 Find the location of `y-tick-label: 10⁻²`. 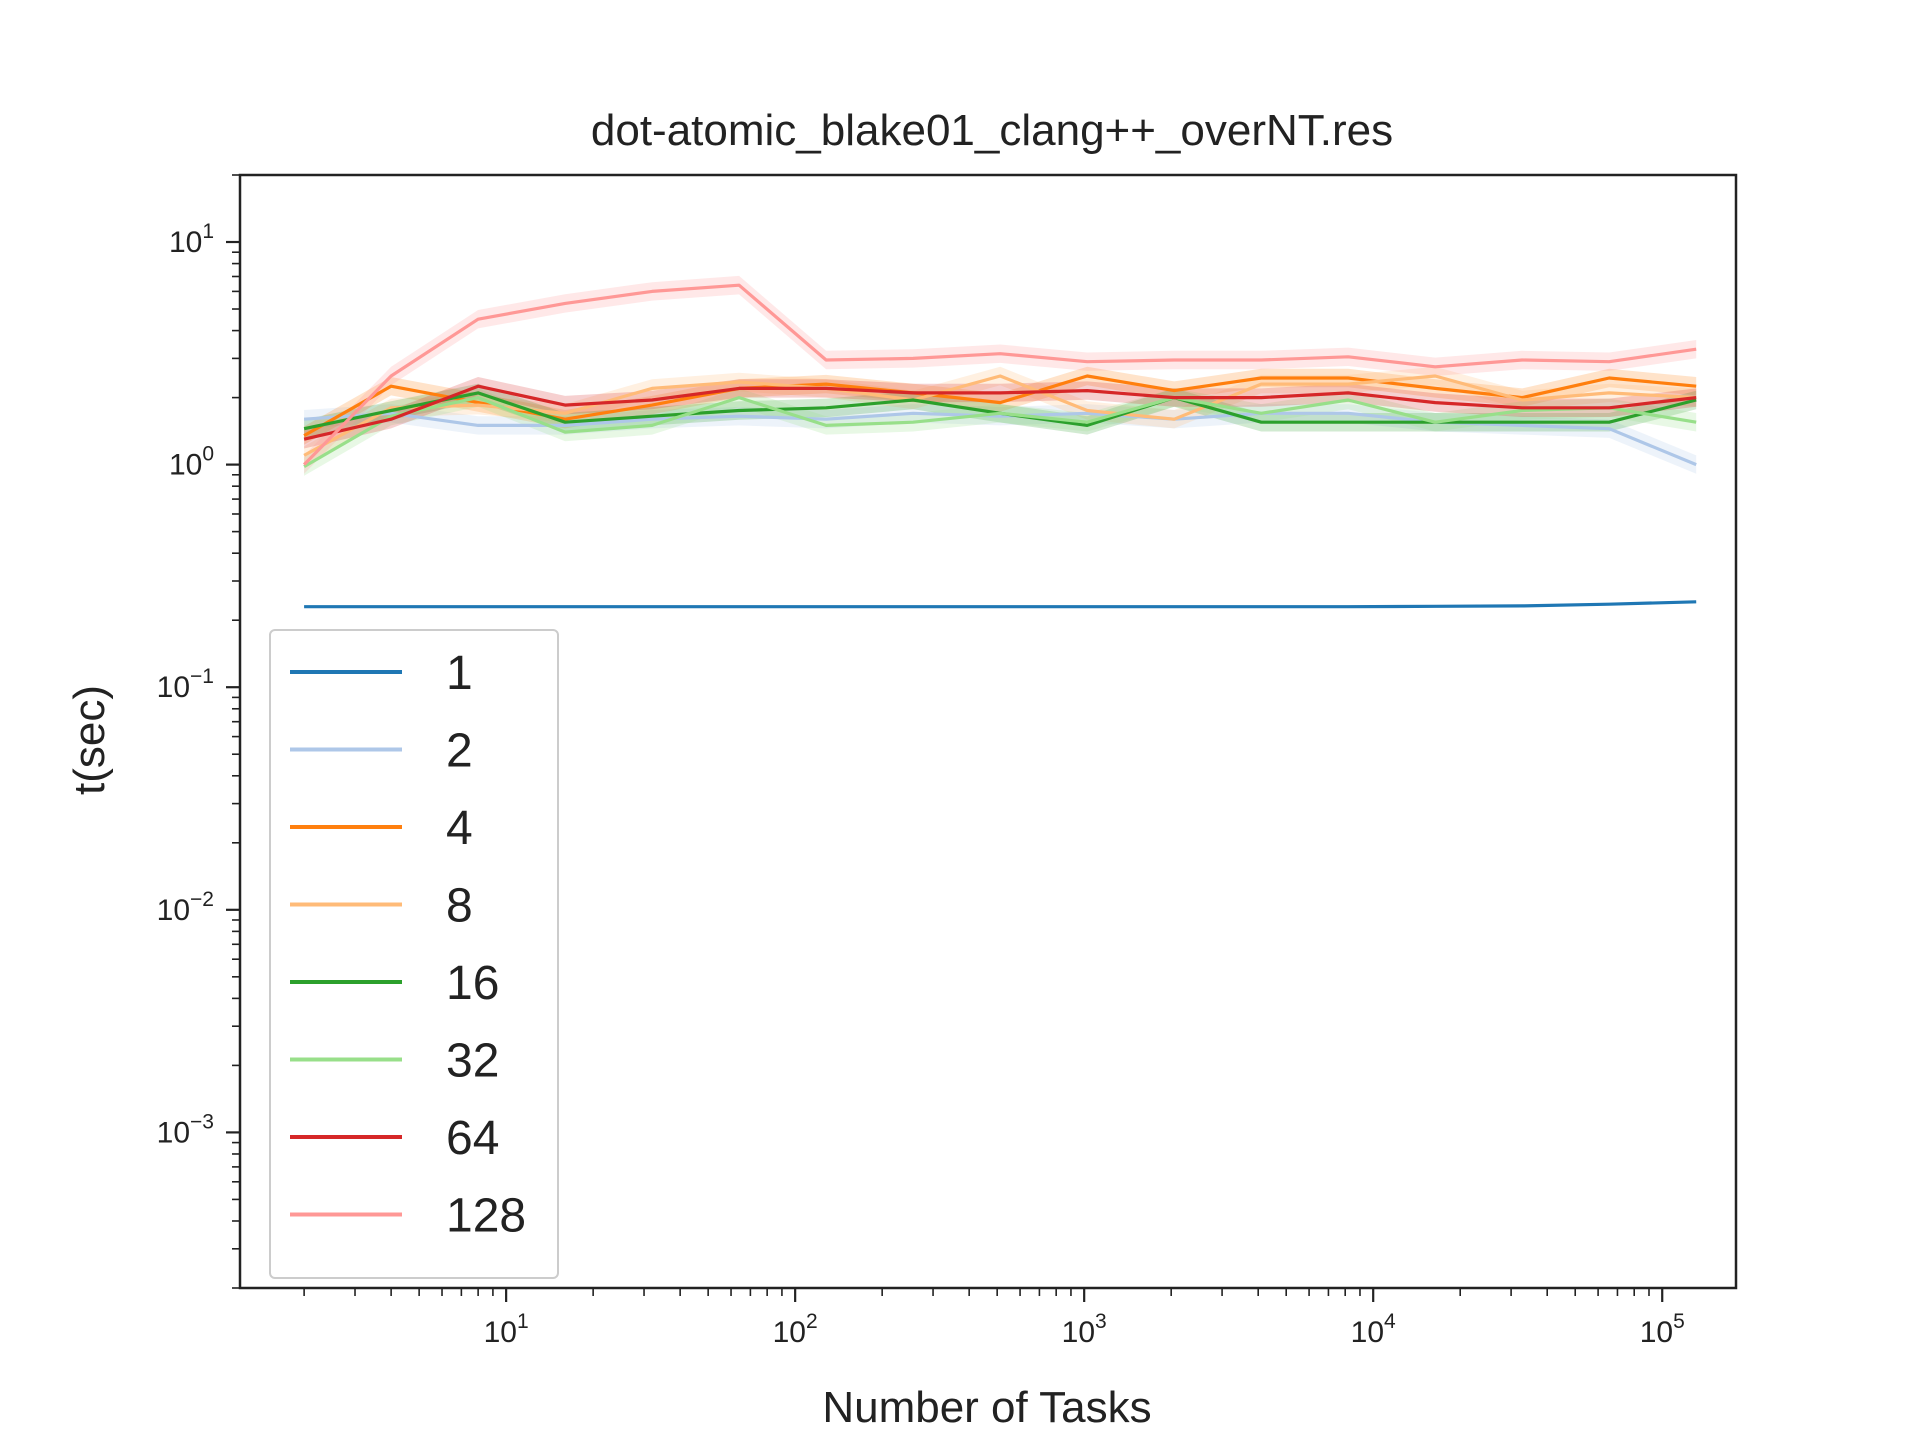

y-tick-label: 10⁻² is located at coordinates (185, 907).